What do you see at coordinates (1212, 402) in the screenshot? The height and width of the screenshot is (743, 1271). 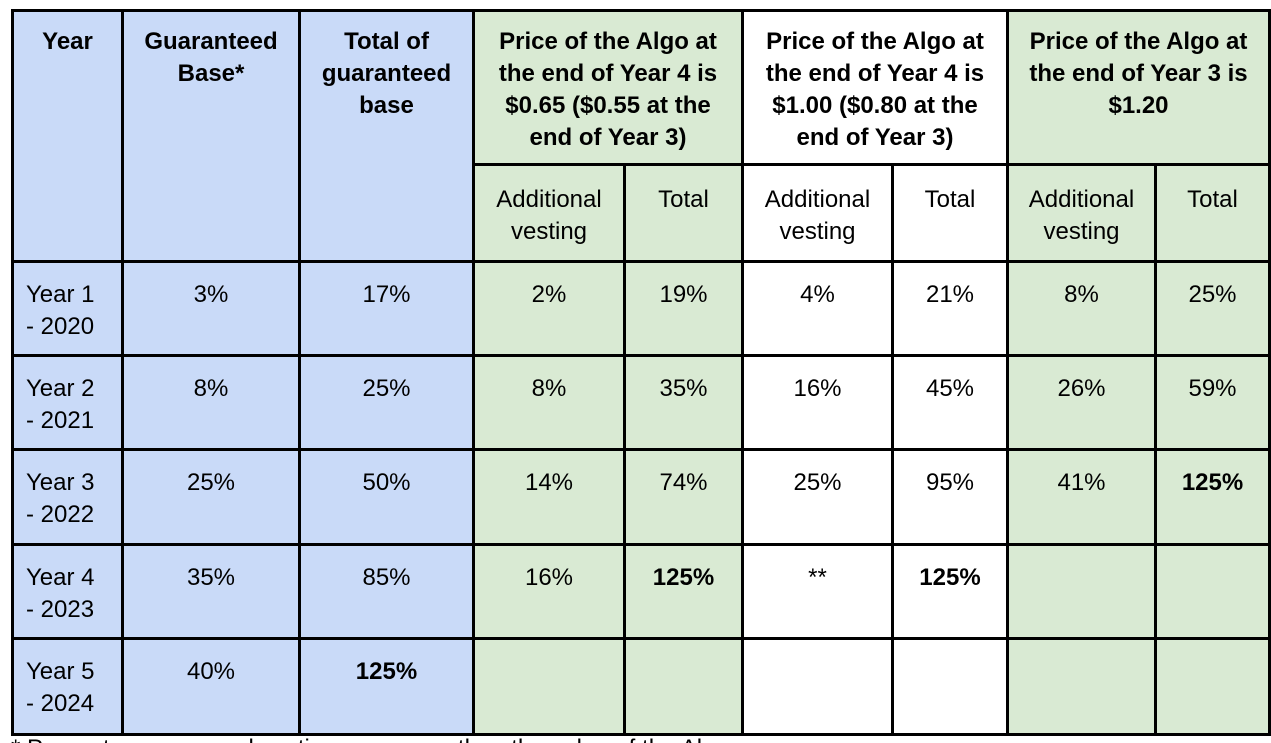 I see `s3-total-cell: 59%` at bounding box center [1212, 402].